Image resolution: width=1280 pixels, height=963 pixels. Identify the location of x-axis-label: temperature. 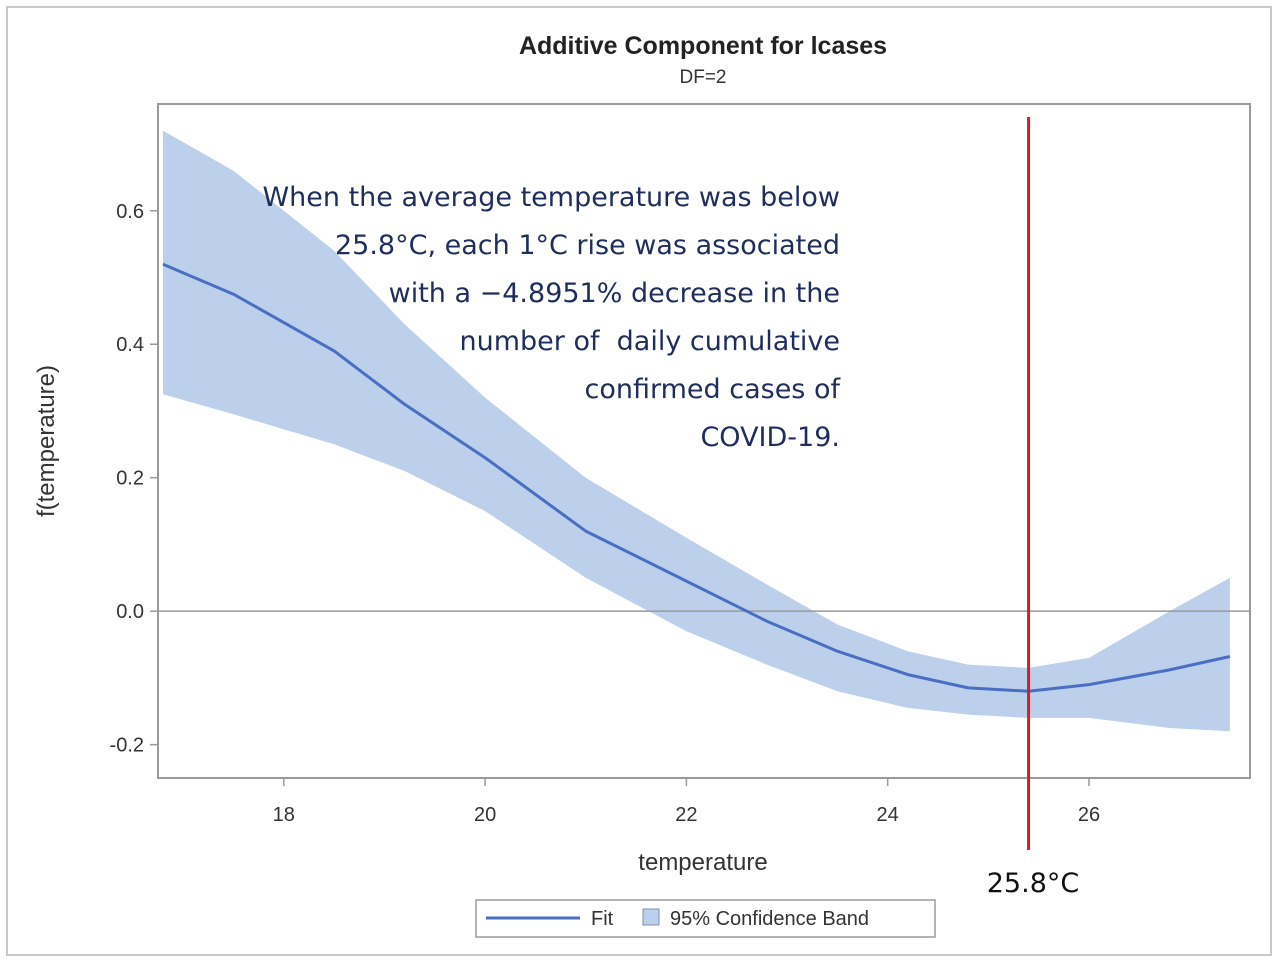
(702, 862).